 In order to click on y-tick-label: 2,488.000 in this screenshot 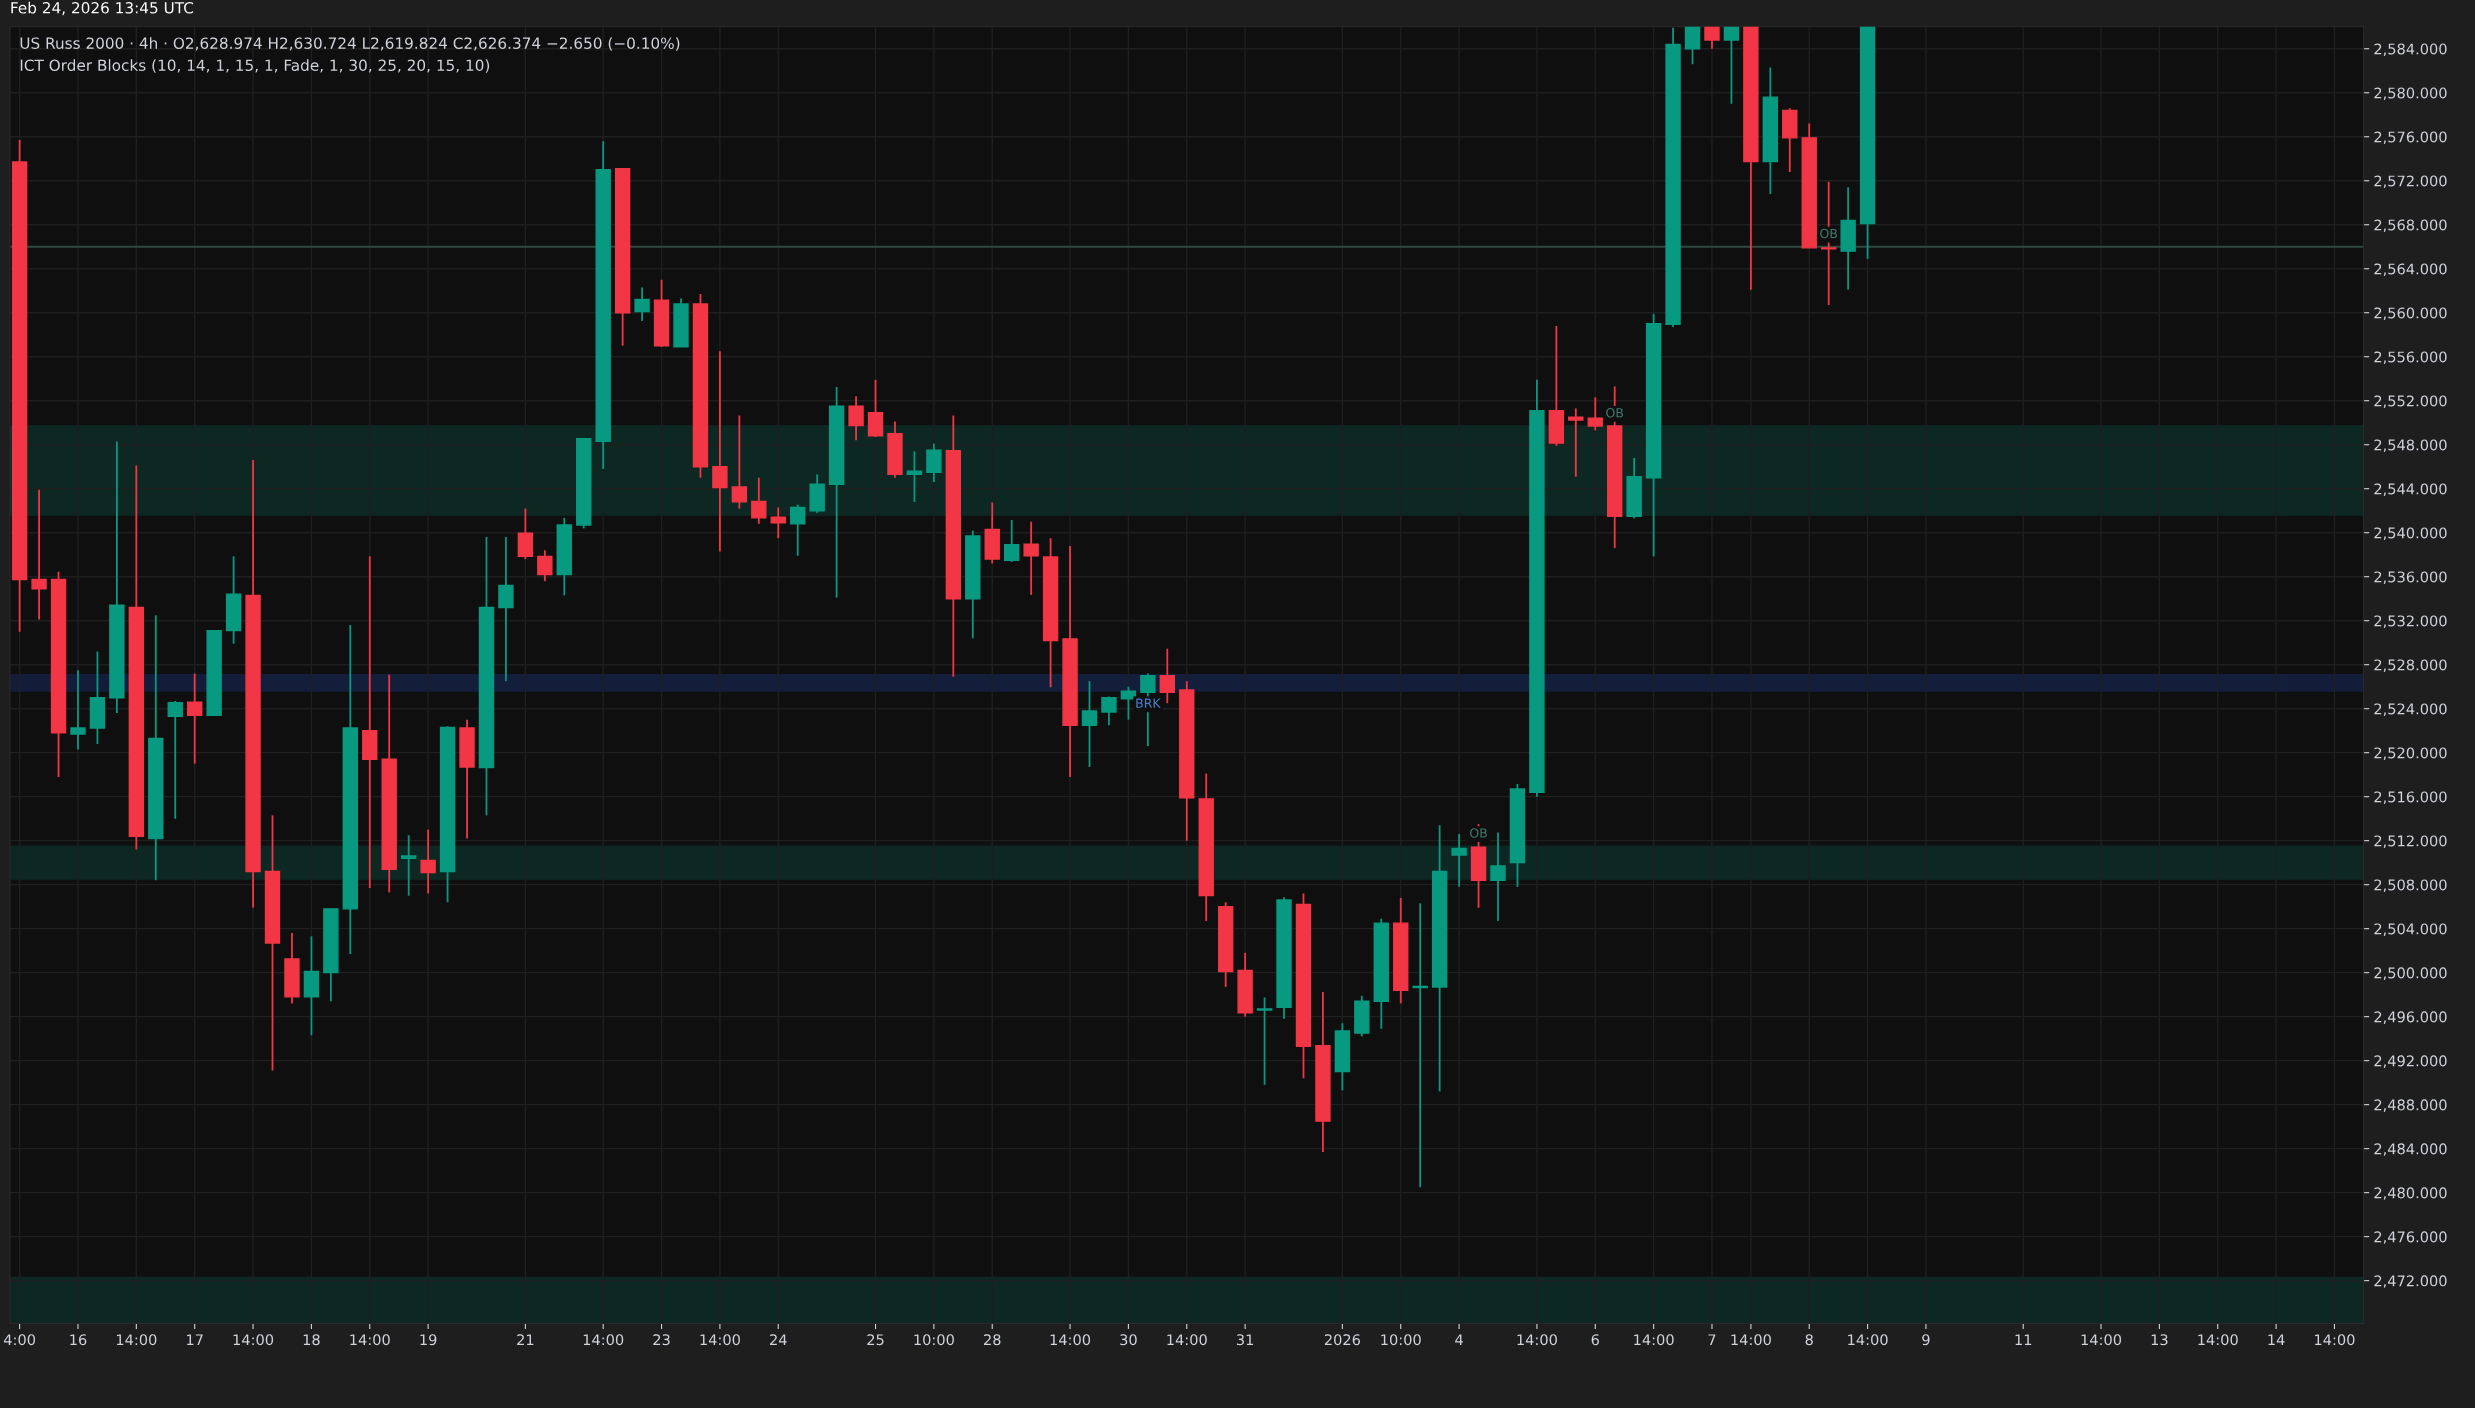, I will do `click(2410, 1105)`.